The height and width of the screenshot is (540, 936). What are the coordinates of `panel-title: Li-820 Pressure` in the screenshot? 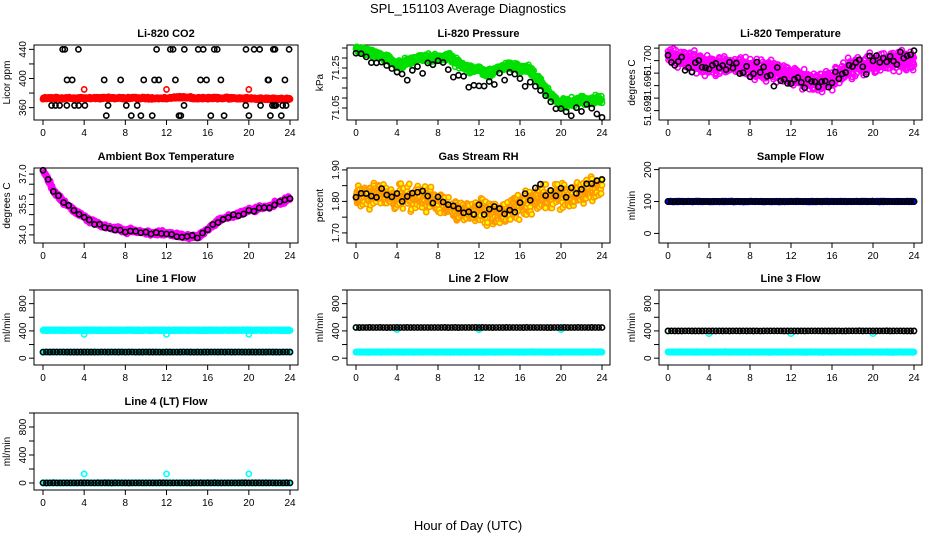 It's located at (479, 34).